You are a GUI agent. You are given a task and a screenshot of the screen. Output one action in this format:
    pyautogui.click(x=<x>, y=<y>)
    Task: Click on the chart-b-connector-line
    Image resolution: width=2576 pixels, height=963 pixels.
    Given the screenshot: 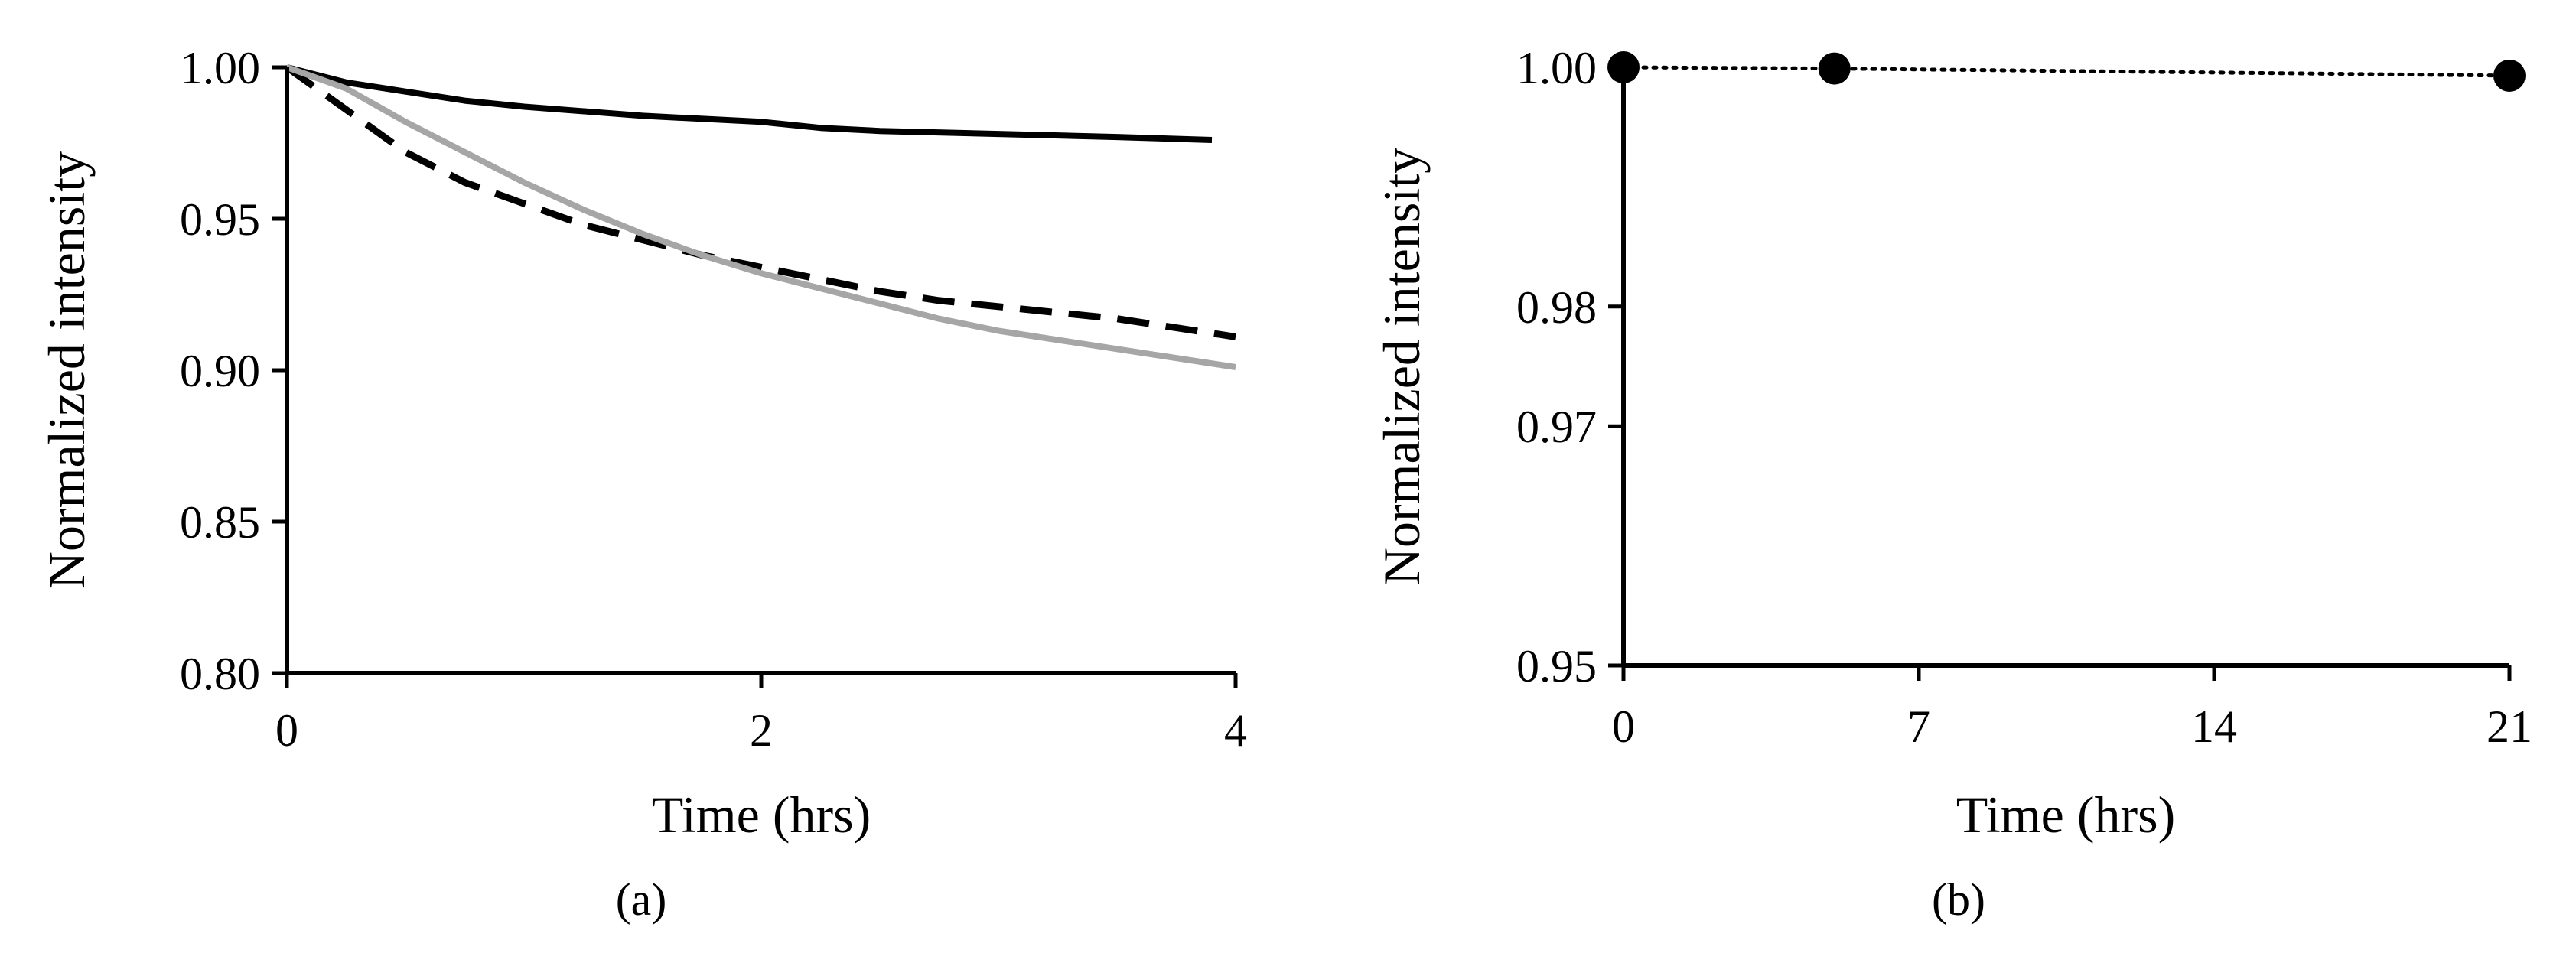 What is the action you would take?
    pyautogui.click(x=2066, y=71)
    